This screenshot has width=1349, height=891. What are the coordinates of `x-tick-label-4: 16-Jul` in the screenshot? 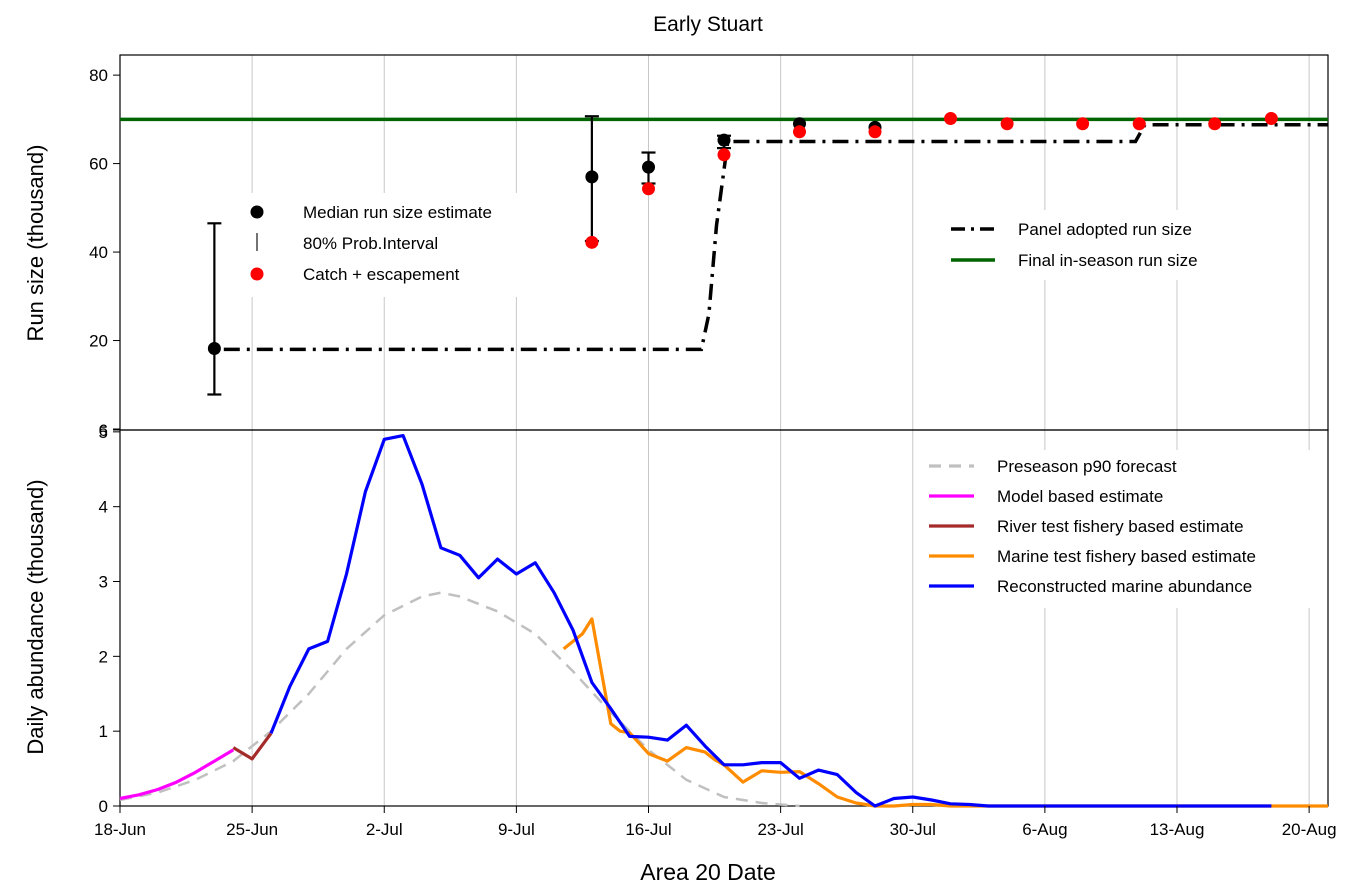 It's located at (648, 829).